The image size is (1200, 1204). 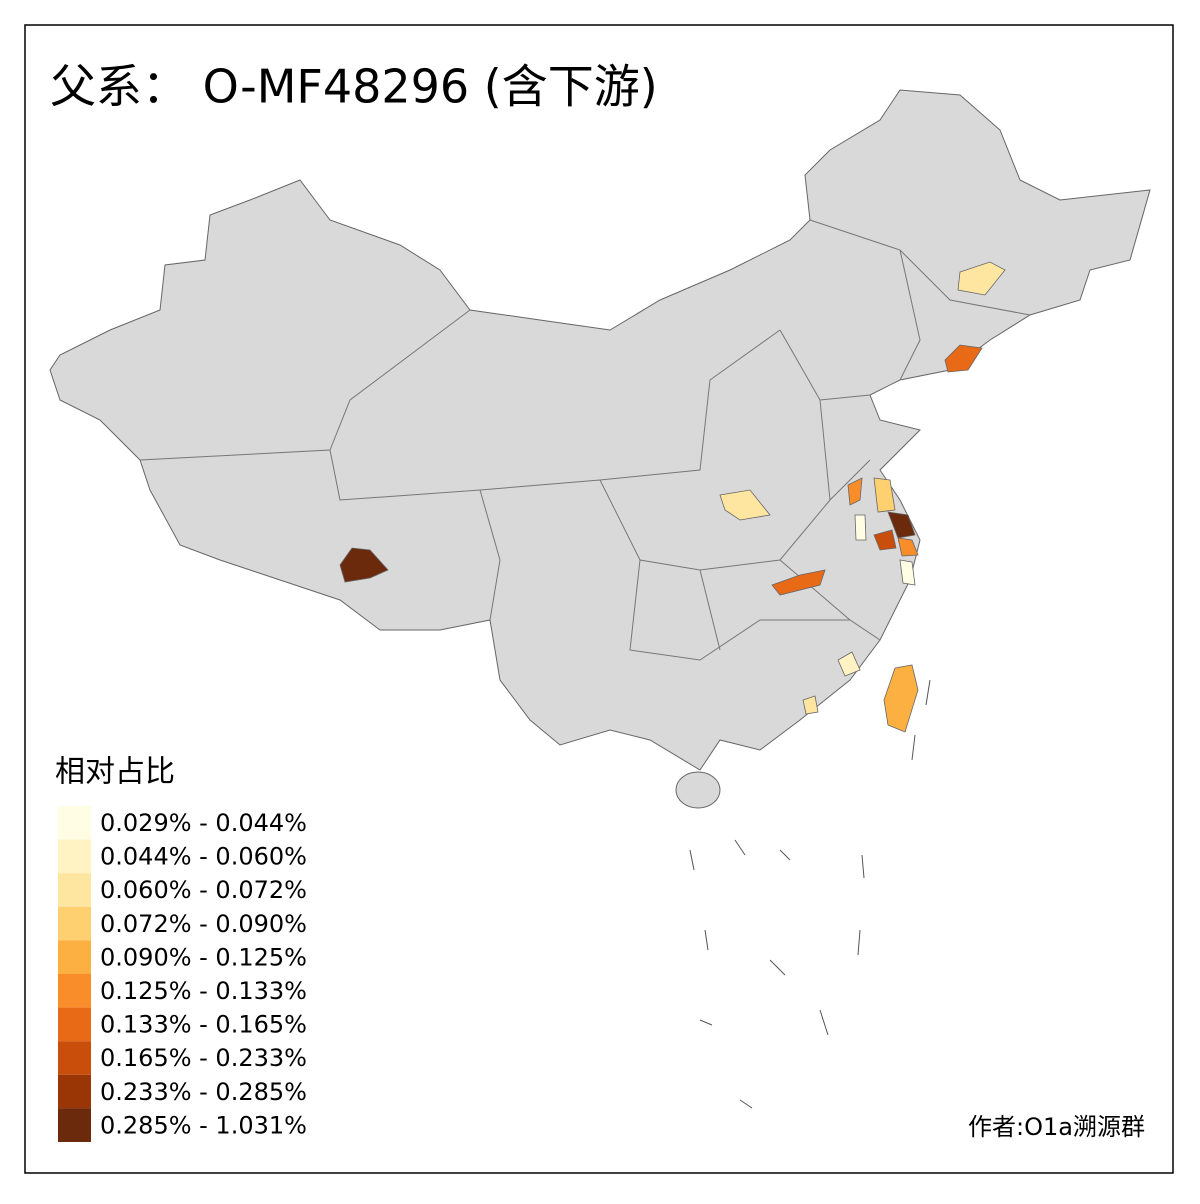 What do you see at coordinates (901, 698) in the screenshot?
I see `taiwan` at bounding box center [901, 698].